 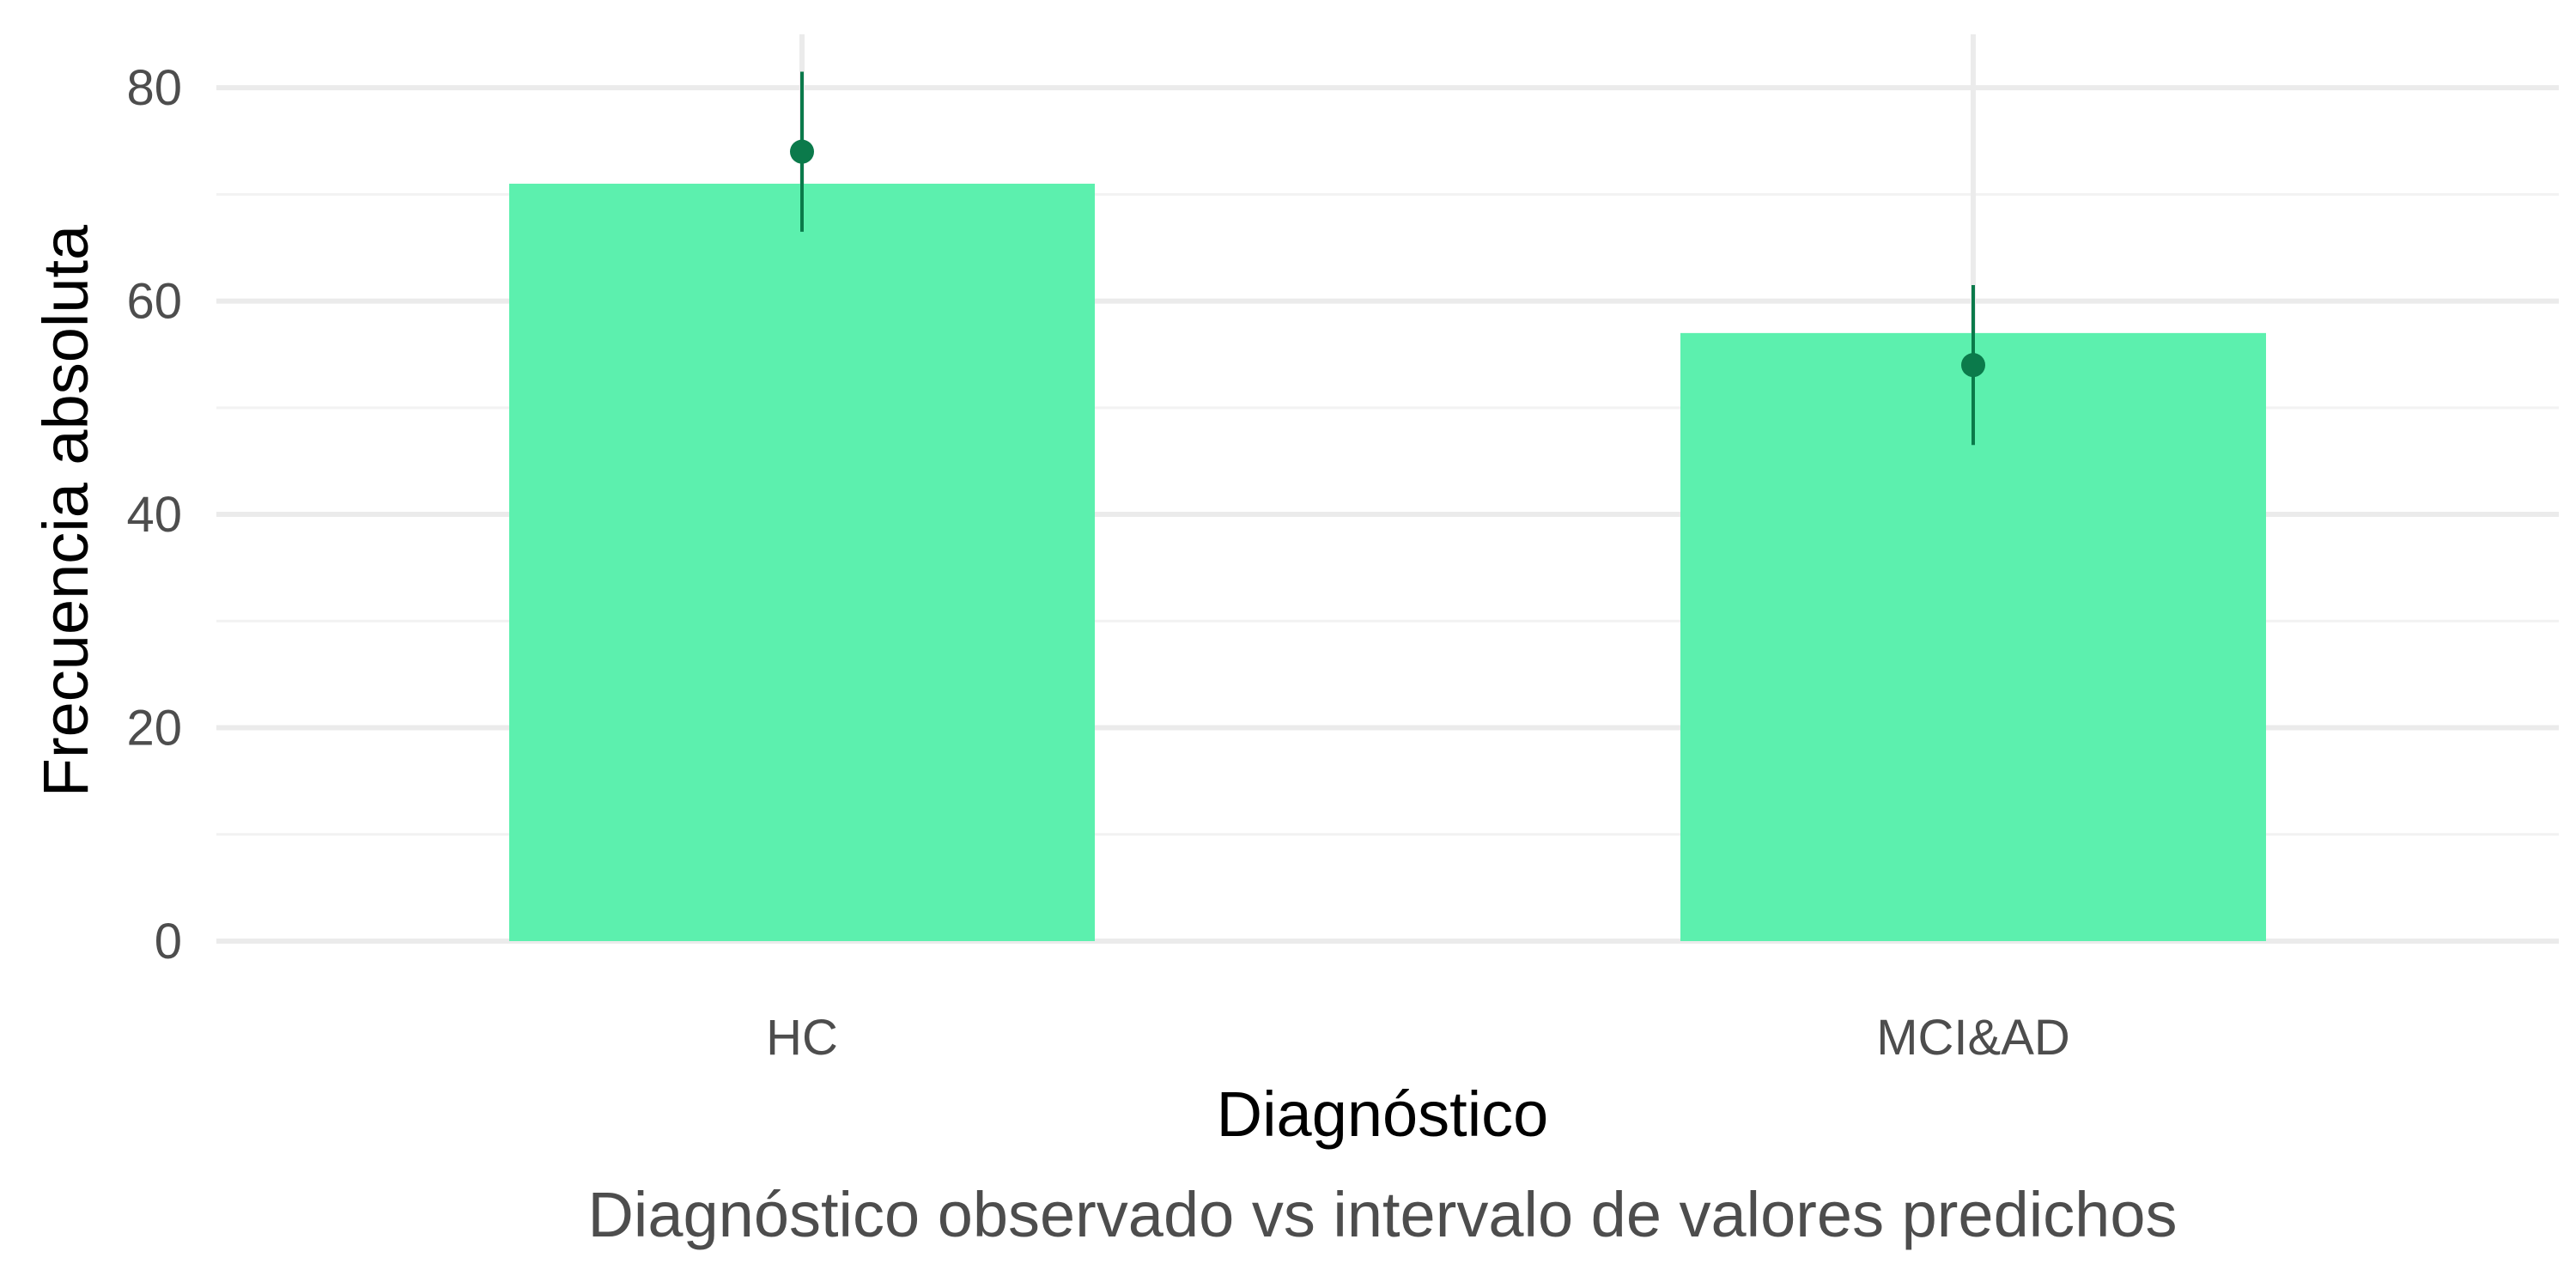 I want to click on y-tick-label: 0, so click(x=169, y=941).